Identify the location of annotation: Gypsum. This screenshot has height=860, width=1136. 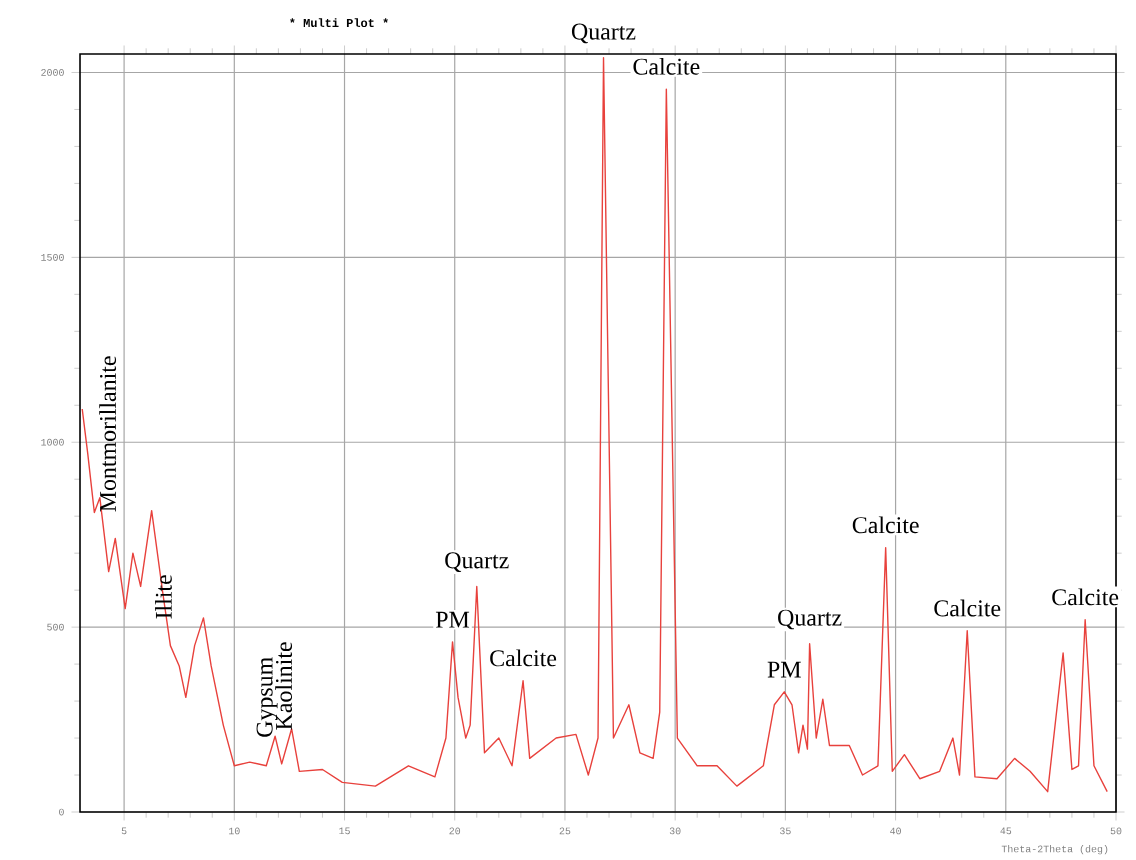
(267, 697).